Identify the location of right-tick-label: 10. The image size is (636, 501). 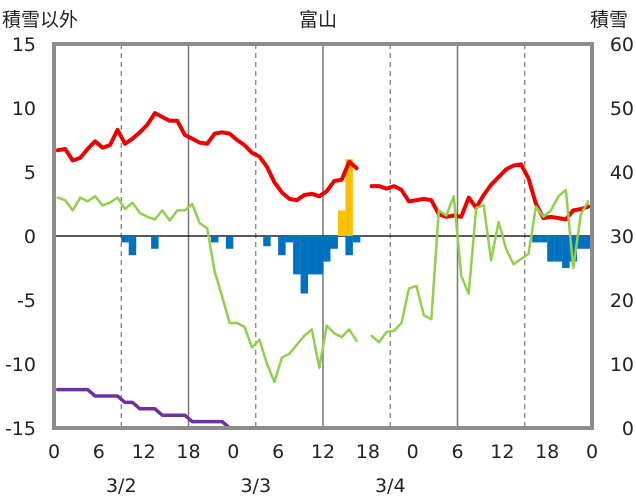
(622, 365).